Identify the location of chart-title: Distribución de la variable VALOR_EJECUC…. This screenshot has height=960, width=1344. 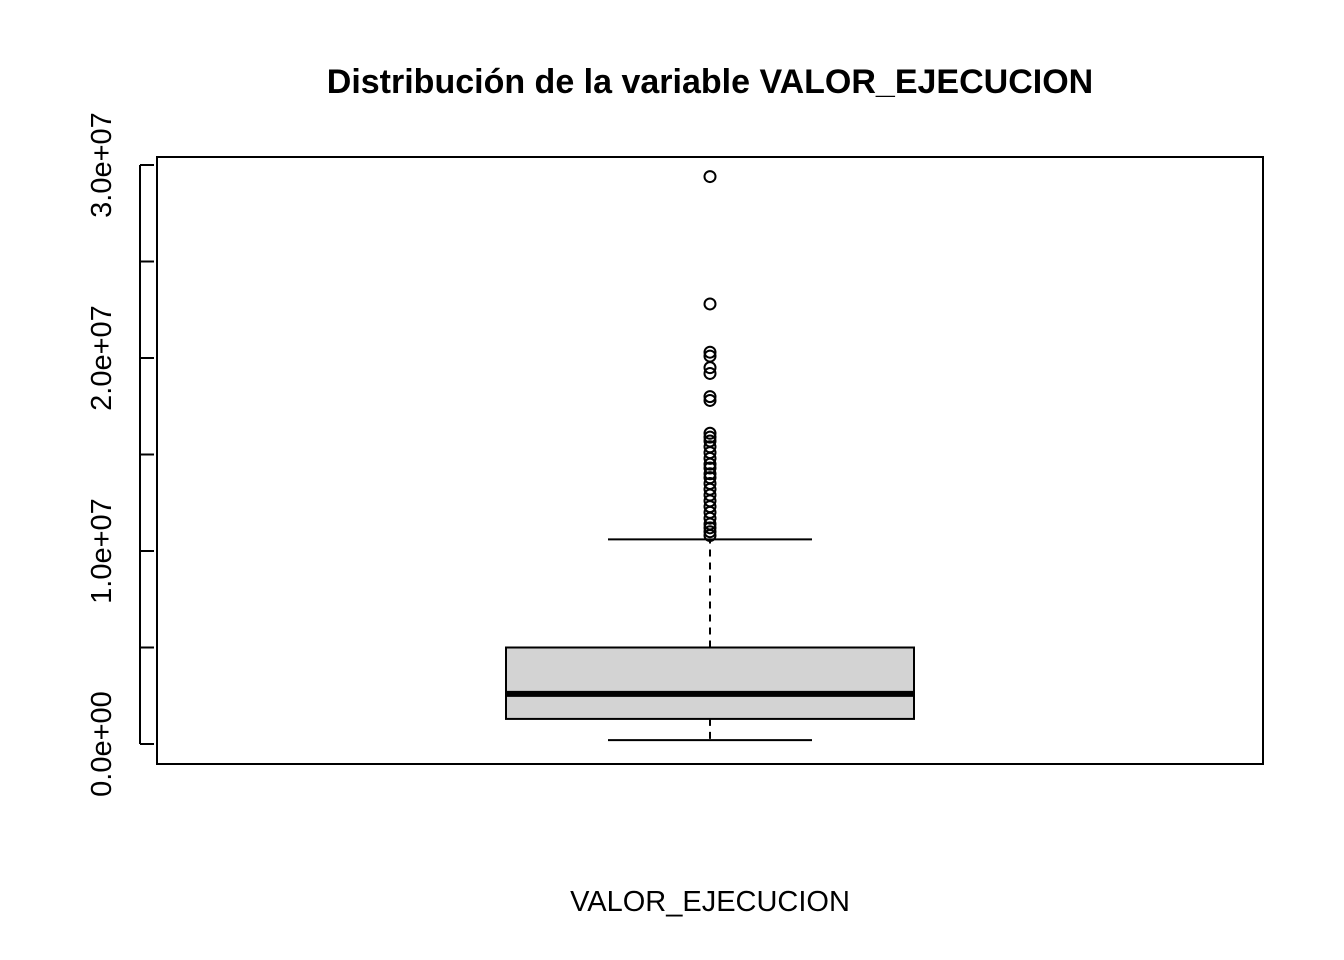
(710, 82).